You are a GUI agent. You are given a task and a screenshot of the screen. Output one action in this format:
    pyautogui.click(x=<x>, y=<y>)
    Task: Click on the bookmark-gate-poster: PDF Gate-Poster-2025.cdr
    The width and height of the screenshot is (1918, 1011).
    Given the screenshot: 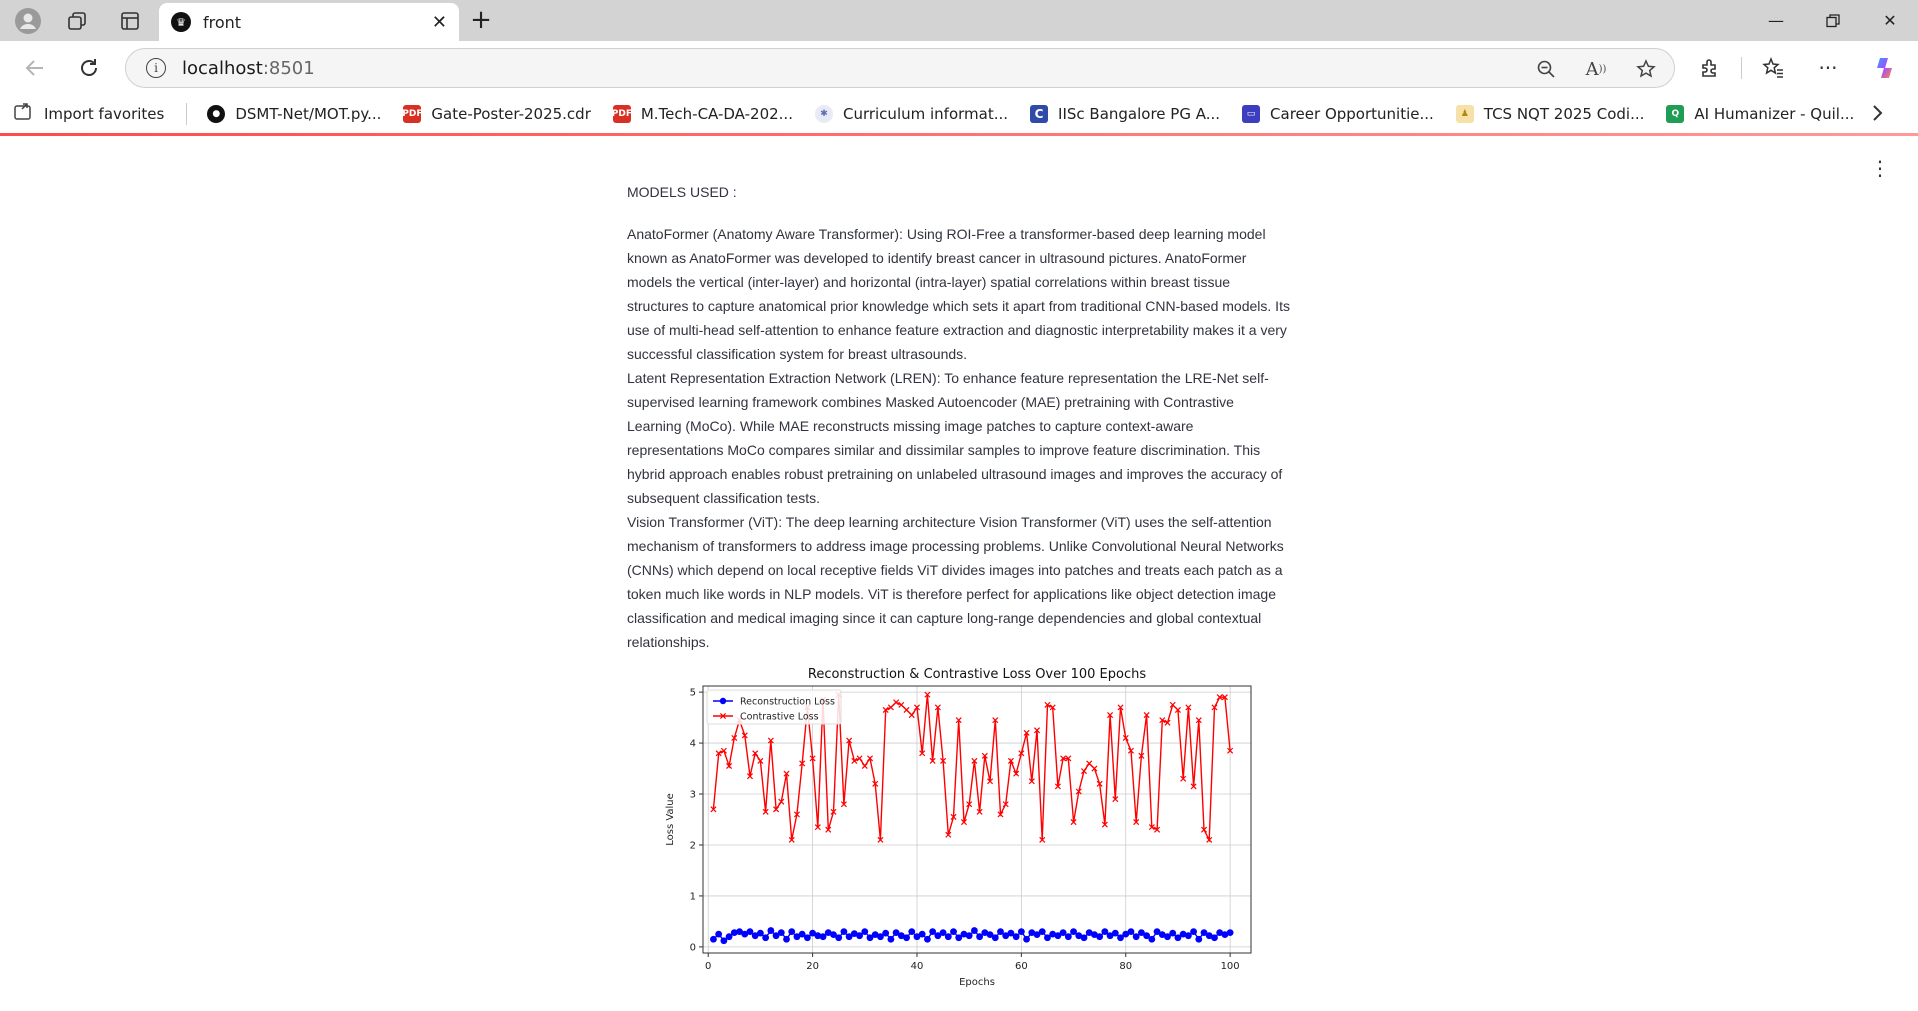 What is the action you would take?
    pyautogui.click(x=496, y=114)
    